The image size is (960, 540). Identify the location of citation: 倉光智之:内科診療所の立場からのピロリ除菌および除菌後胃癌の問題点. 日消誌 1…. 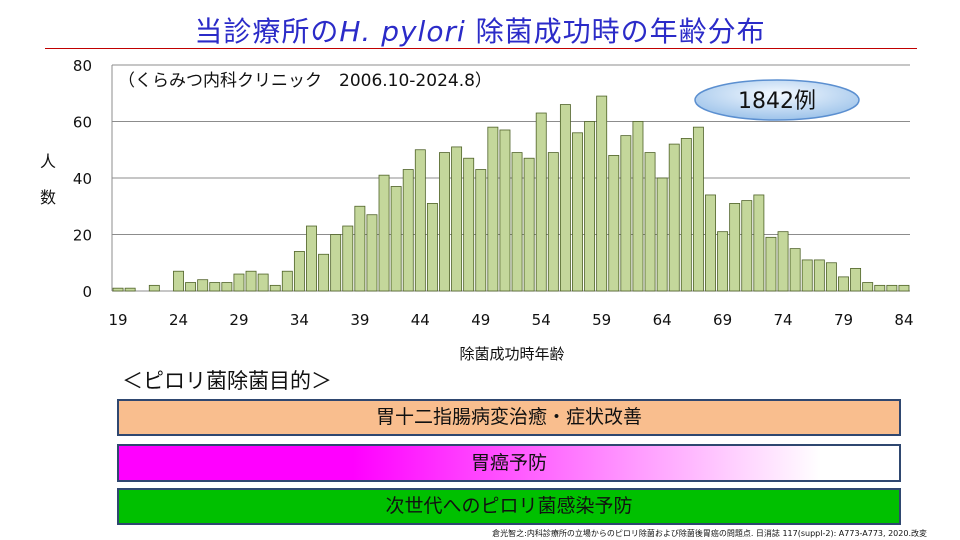
(709, 533).